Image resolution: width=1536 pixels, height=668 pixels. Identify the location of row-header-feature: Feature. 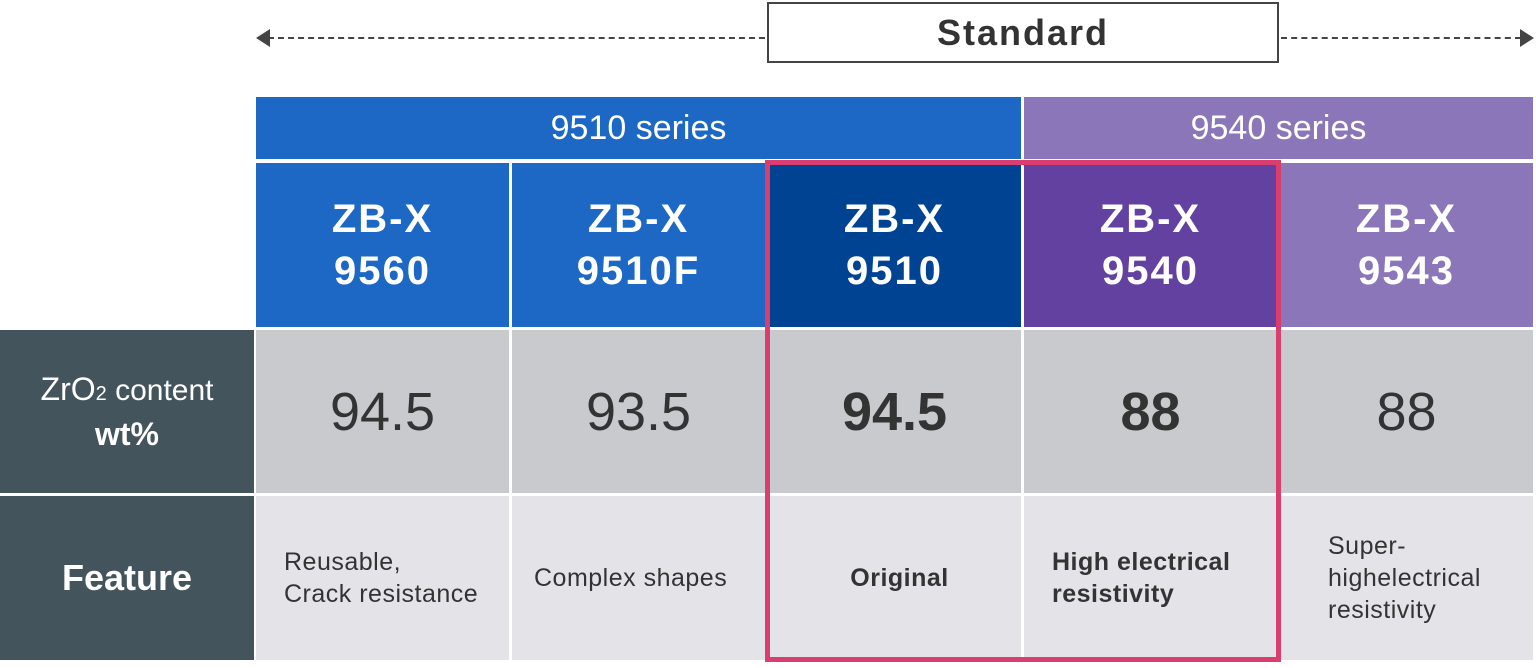
(127, 578).